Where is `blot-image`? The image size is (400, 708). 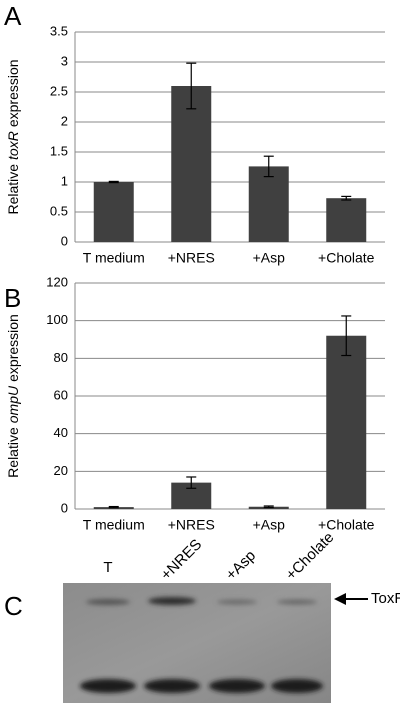 blot-image is located at coordinates (197, 643).